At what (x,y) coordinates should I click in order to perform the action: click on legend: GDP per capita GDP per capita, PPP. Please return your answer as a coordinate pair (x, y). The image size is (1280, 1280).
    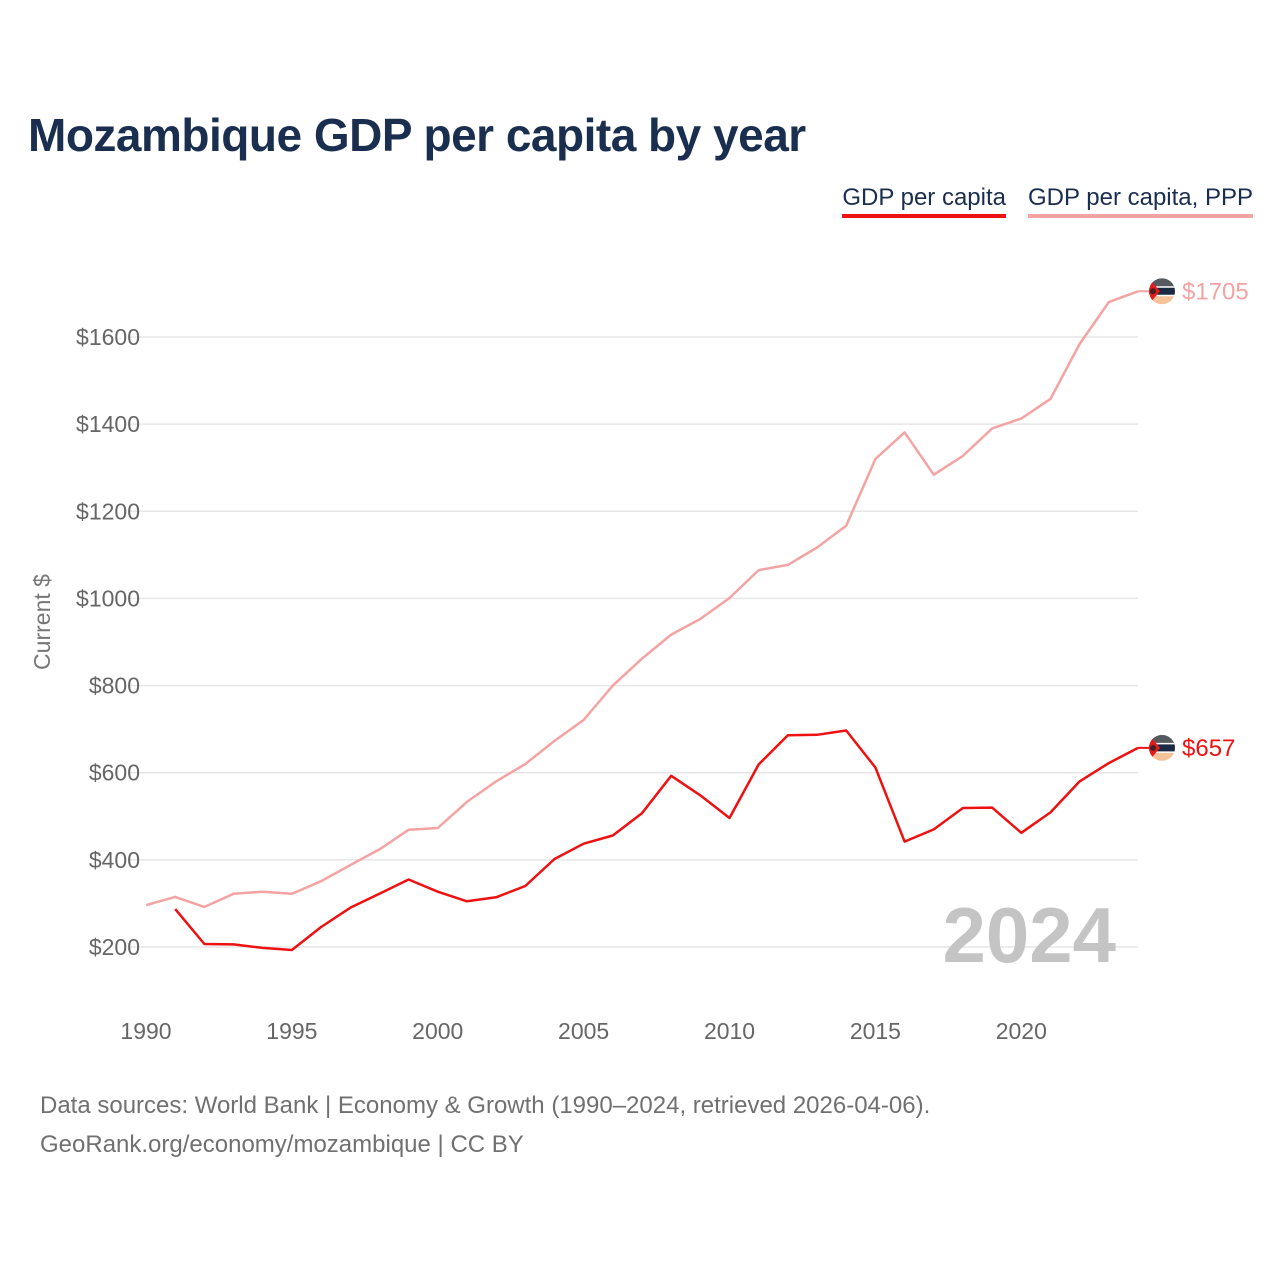
    Looking at the image, I should click on (1047, 201).